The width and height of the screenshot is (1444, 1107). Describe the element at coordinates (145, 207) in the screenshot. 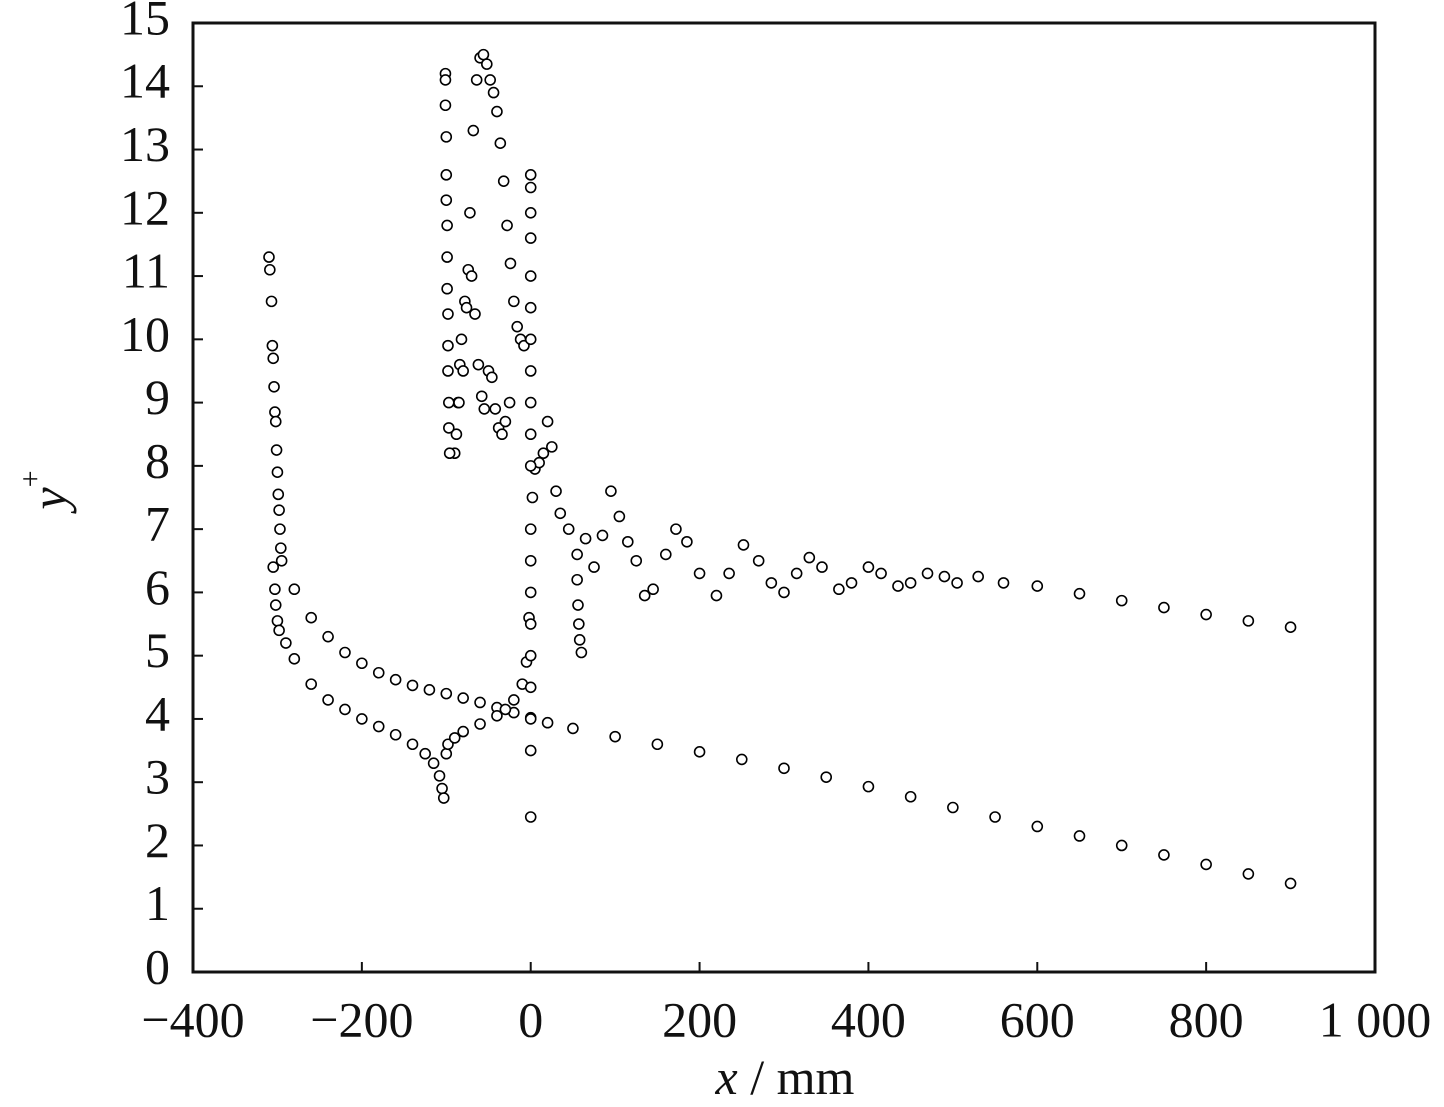

I see `y-tick-label: 12` at that location.